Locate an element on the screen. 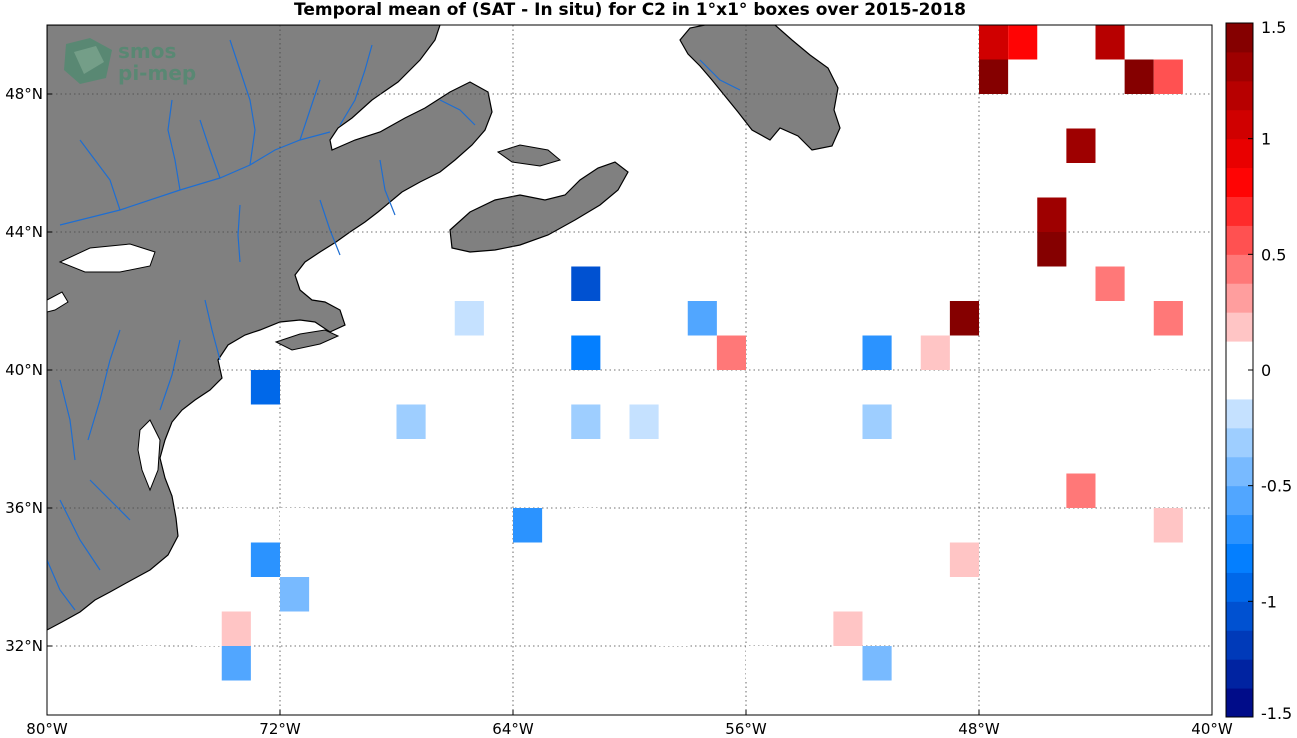  lat-tick-label: 44°N is located at coordinates (24, 232).